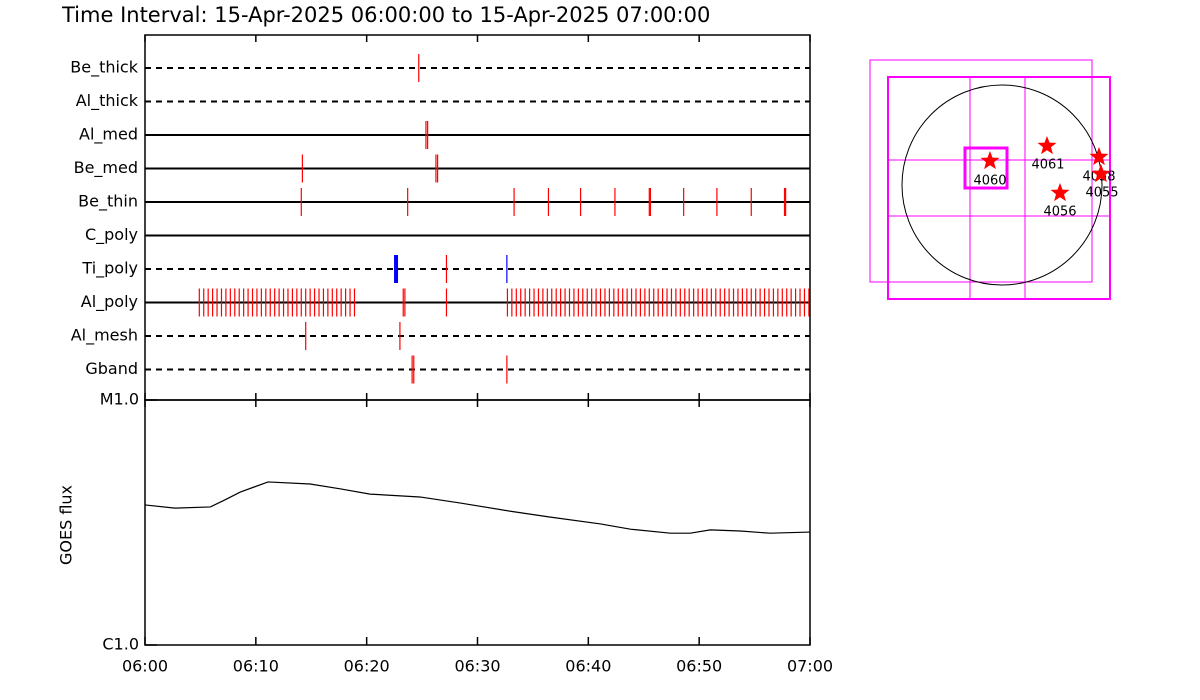  I want to click on row-label: Al_poly, so click(109, 302).